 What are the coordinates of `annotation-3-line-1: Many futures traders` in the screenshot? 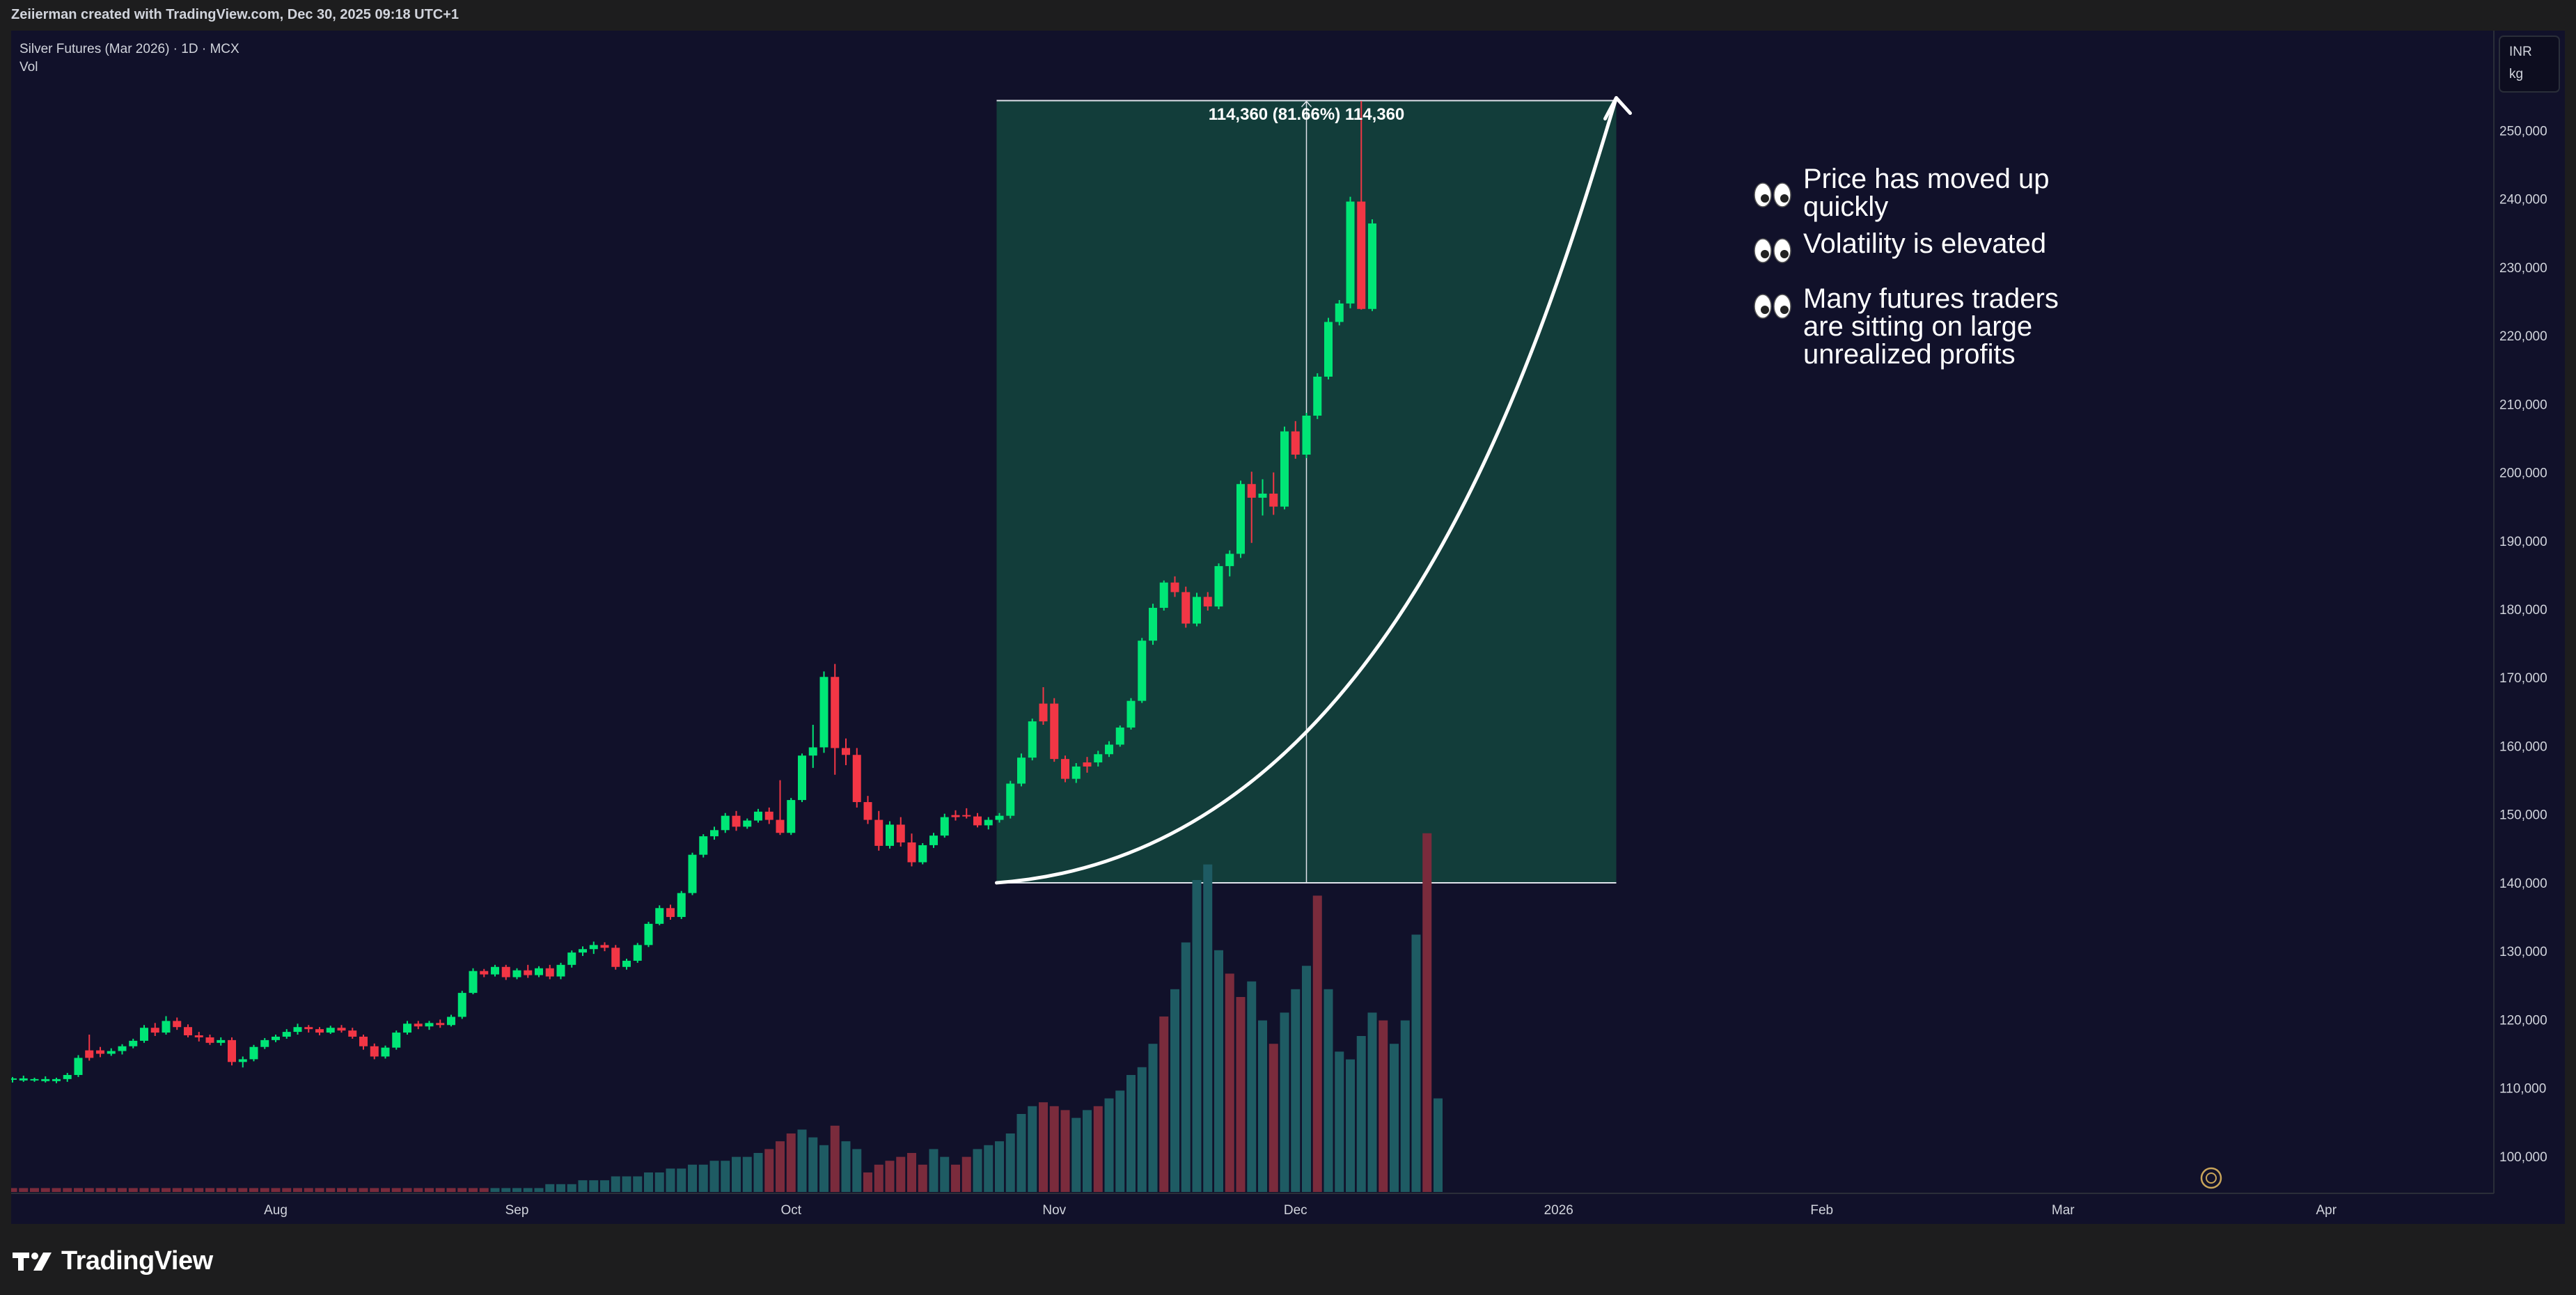 It's located at (1931, 298).